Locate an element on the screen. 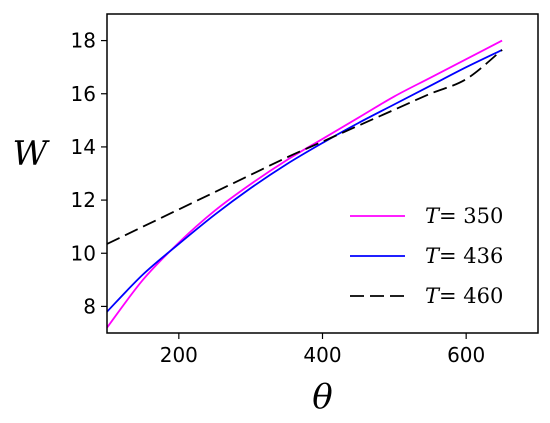 Image resolution: width=550 pixels, height=423 pixels. y-tick-label: 18 is located at coordinates (83, 41).